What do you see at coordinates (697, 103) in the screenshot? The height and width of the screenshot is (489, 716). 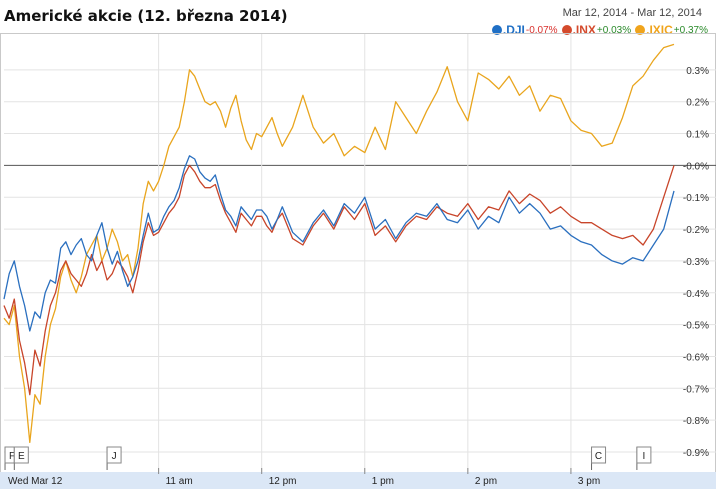 I see `y-tick-label: 0.2%` at bounding box center [697, 103].